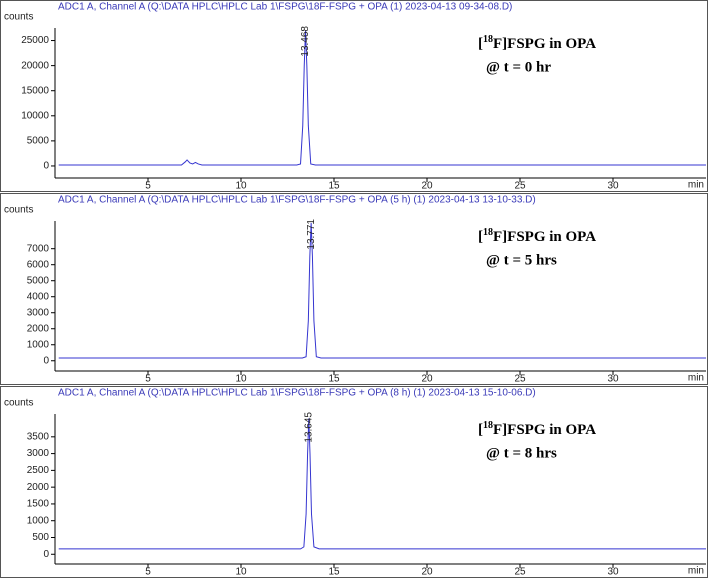  What do you see at coordinates (38, 296) in the screenshot?
I see `y-tick-label: 4000` at bounding box center [38, 296].